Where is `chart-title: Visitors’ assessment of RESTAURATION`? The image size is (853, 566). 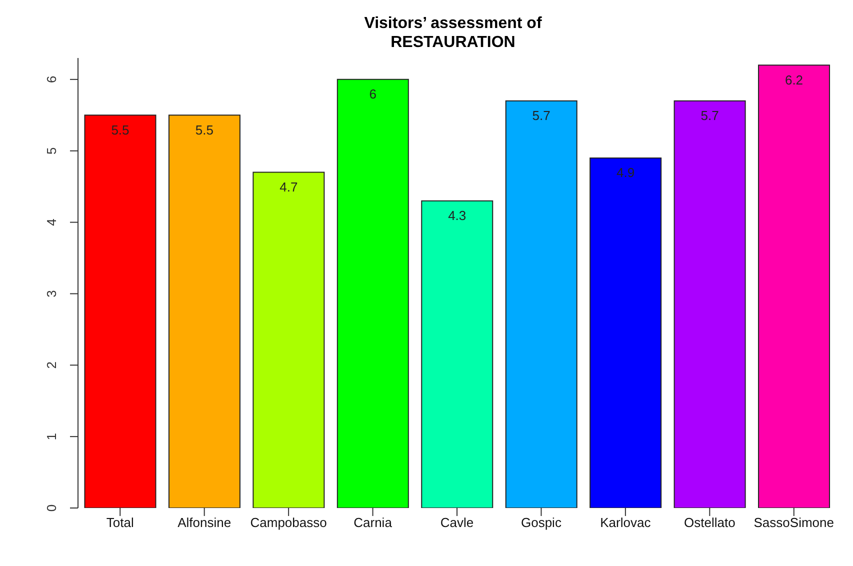 chart-title: Visitors’ assessment of RESTAURATION is located at coordinates (453, 33).